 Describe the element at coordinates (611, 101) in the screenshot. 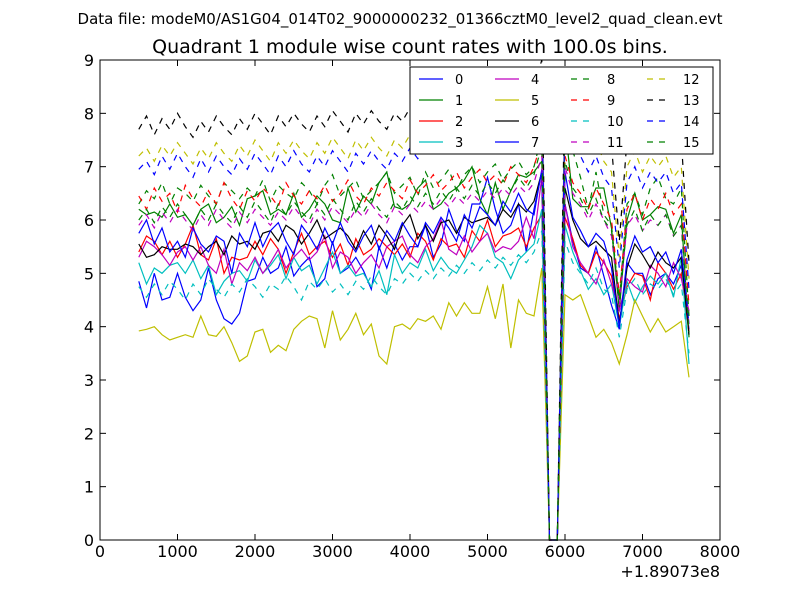

I see `legend-label-9: 9` at that location.